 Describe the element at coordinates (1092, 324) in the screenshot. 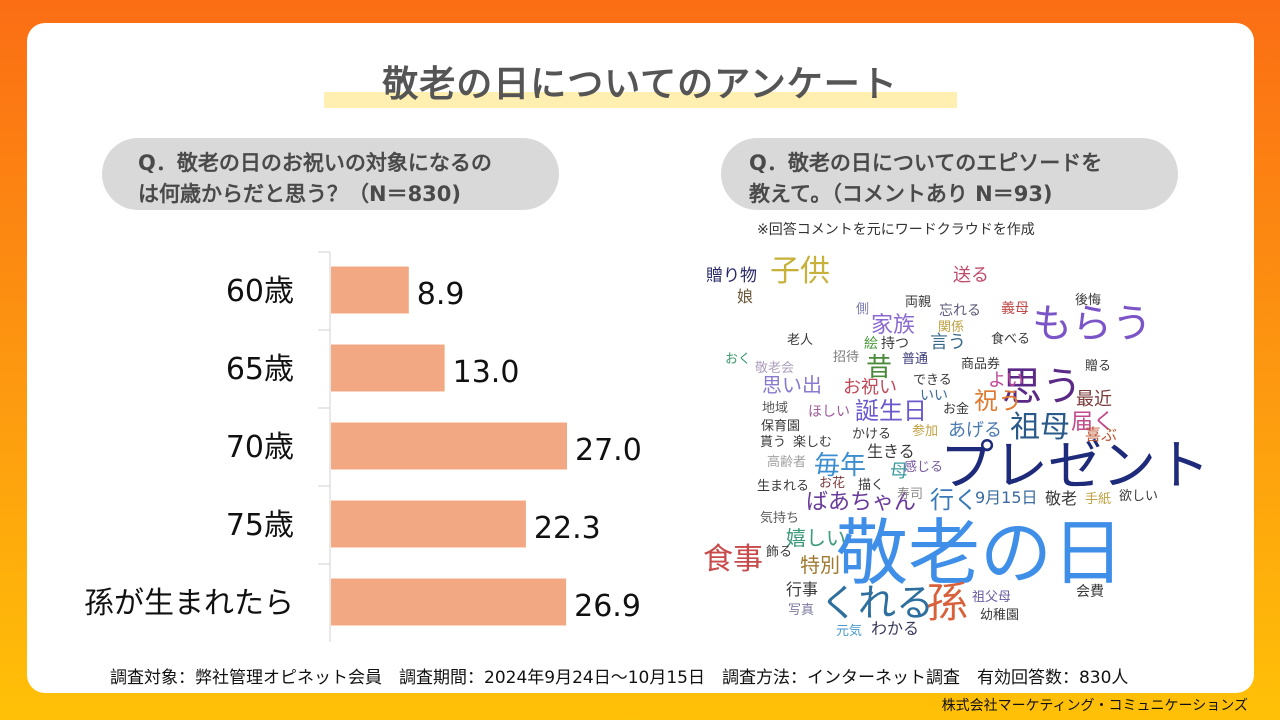

I see `word-cloud-word: もらう` at that location.